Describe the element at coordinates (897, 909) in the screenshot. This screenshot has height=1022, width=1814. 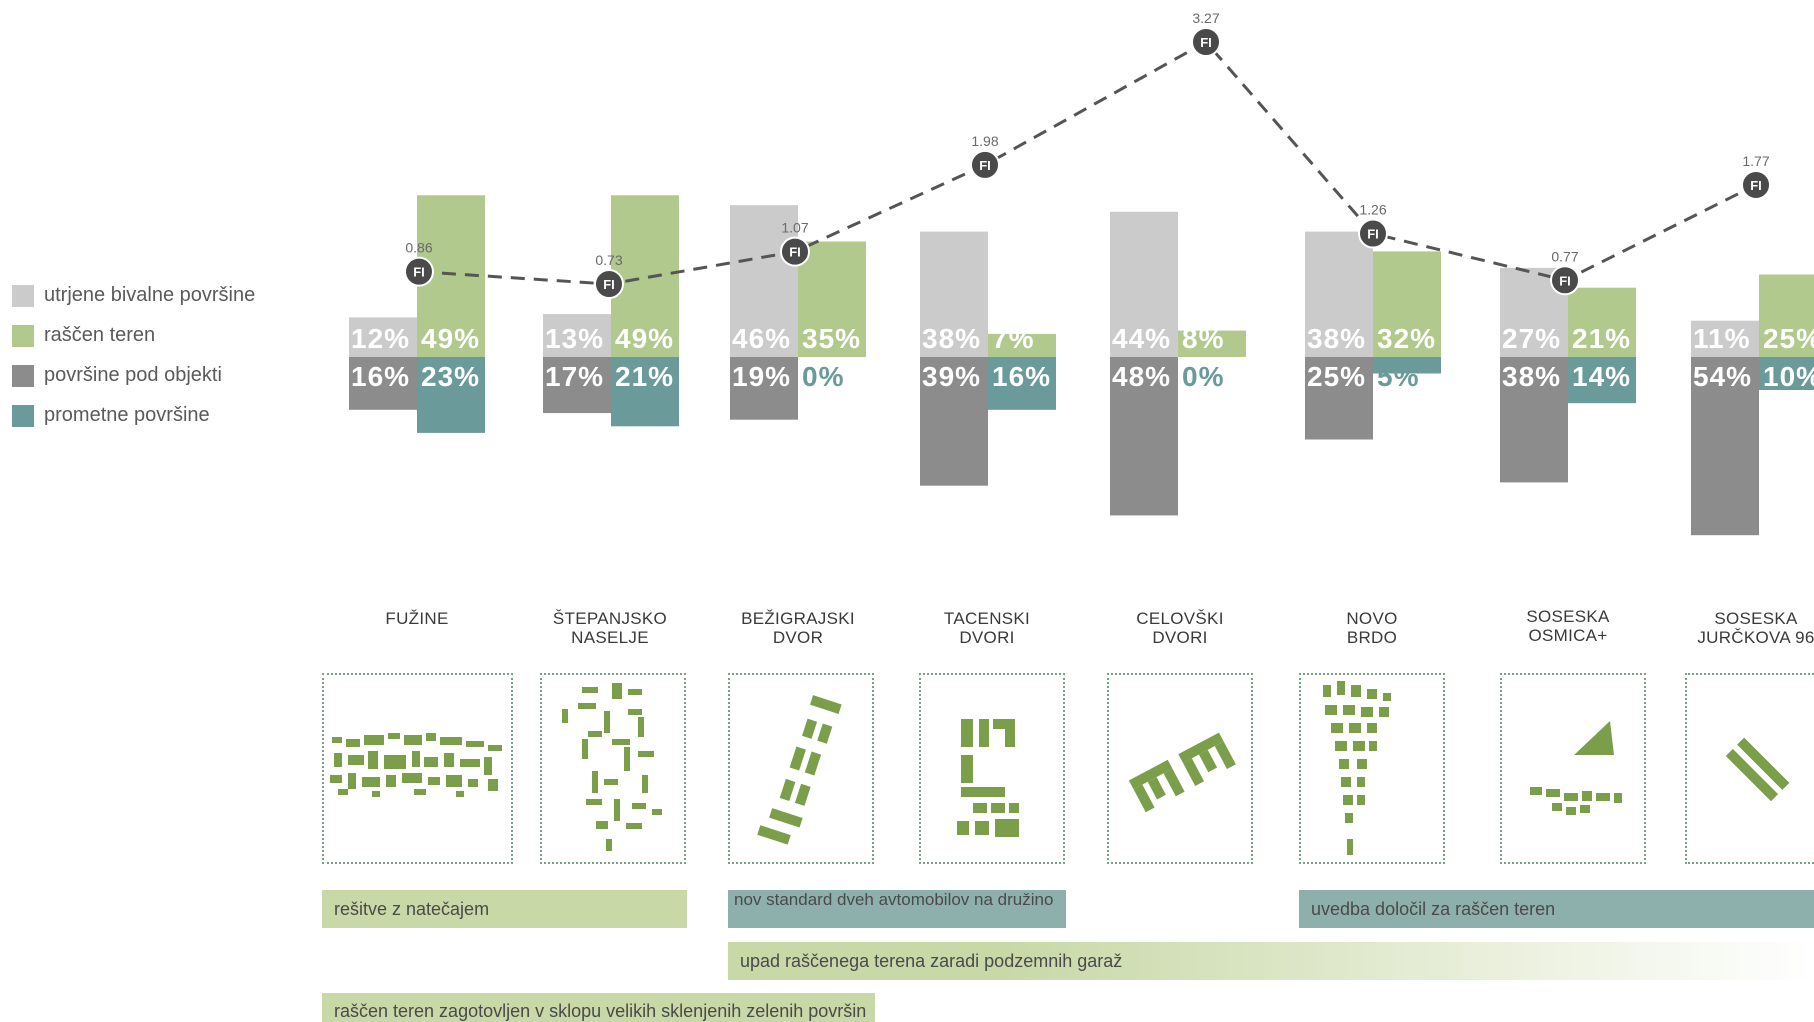
I see `band-avtomobili: nov standard dveh avtomobilov na družino` at that location.